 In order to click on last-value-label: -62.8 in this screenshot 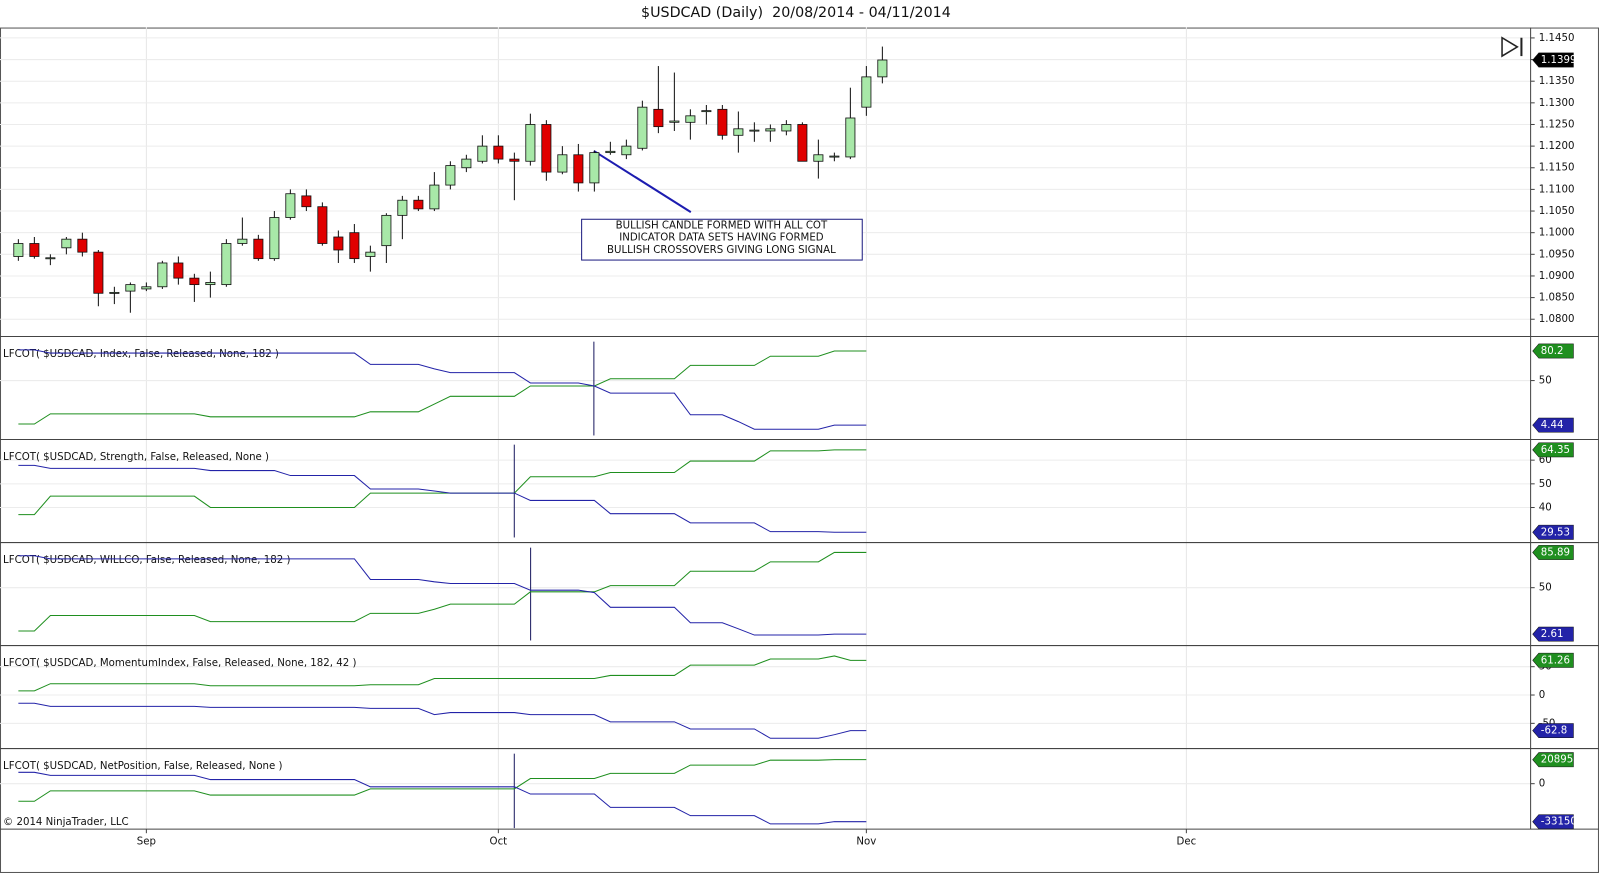, I will do `click(1554, 731)`.